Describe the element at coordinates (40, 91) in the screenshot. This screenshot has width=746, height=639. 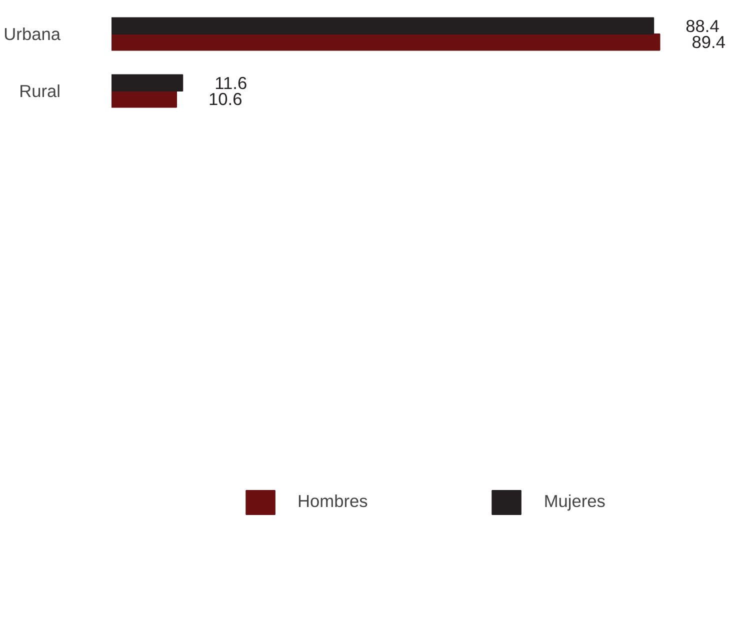
I see `y-tick-label: Rural` at that location.